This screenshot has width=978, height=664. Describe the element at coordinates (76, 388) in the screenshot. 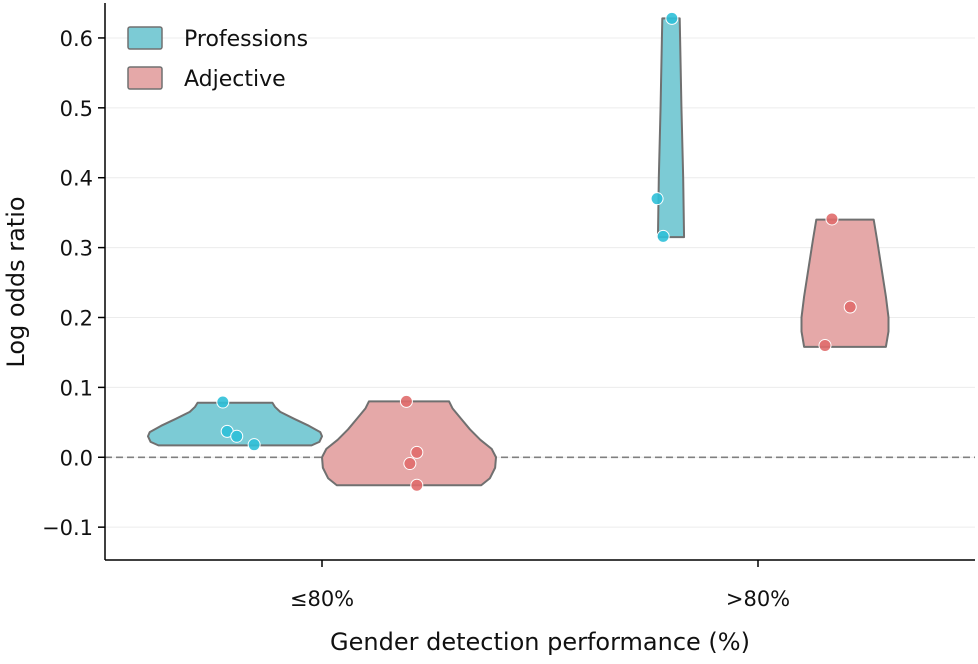

I see `y-tick-label: 0.1` at that location.